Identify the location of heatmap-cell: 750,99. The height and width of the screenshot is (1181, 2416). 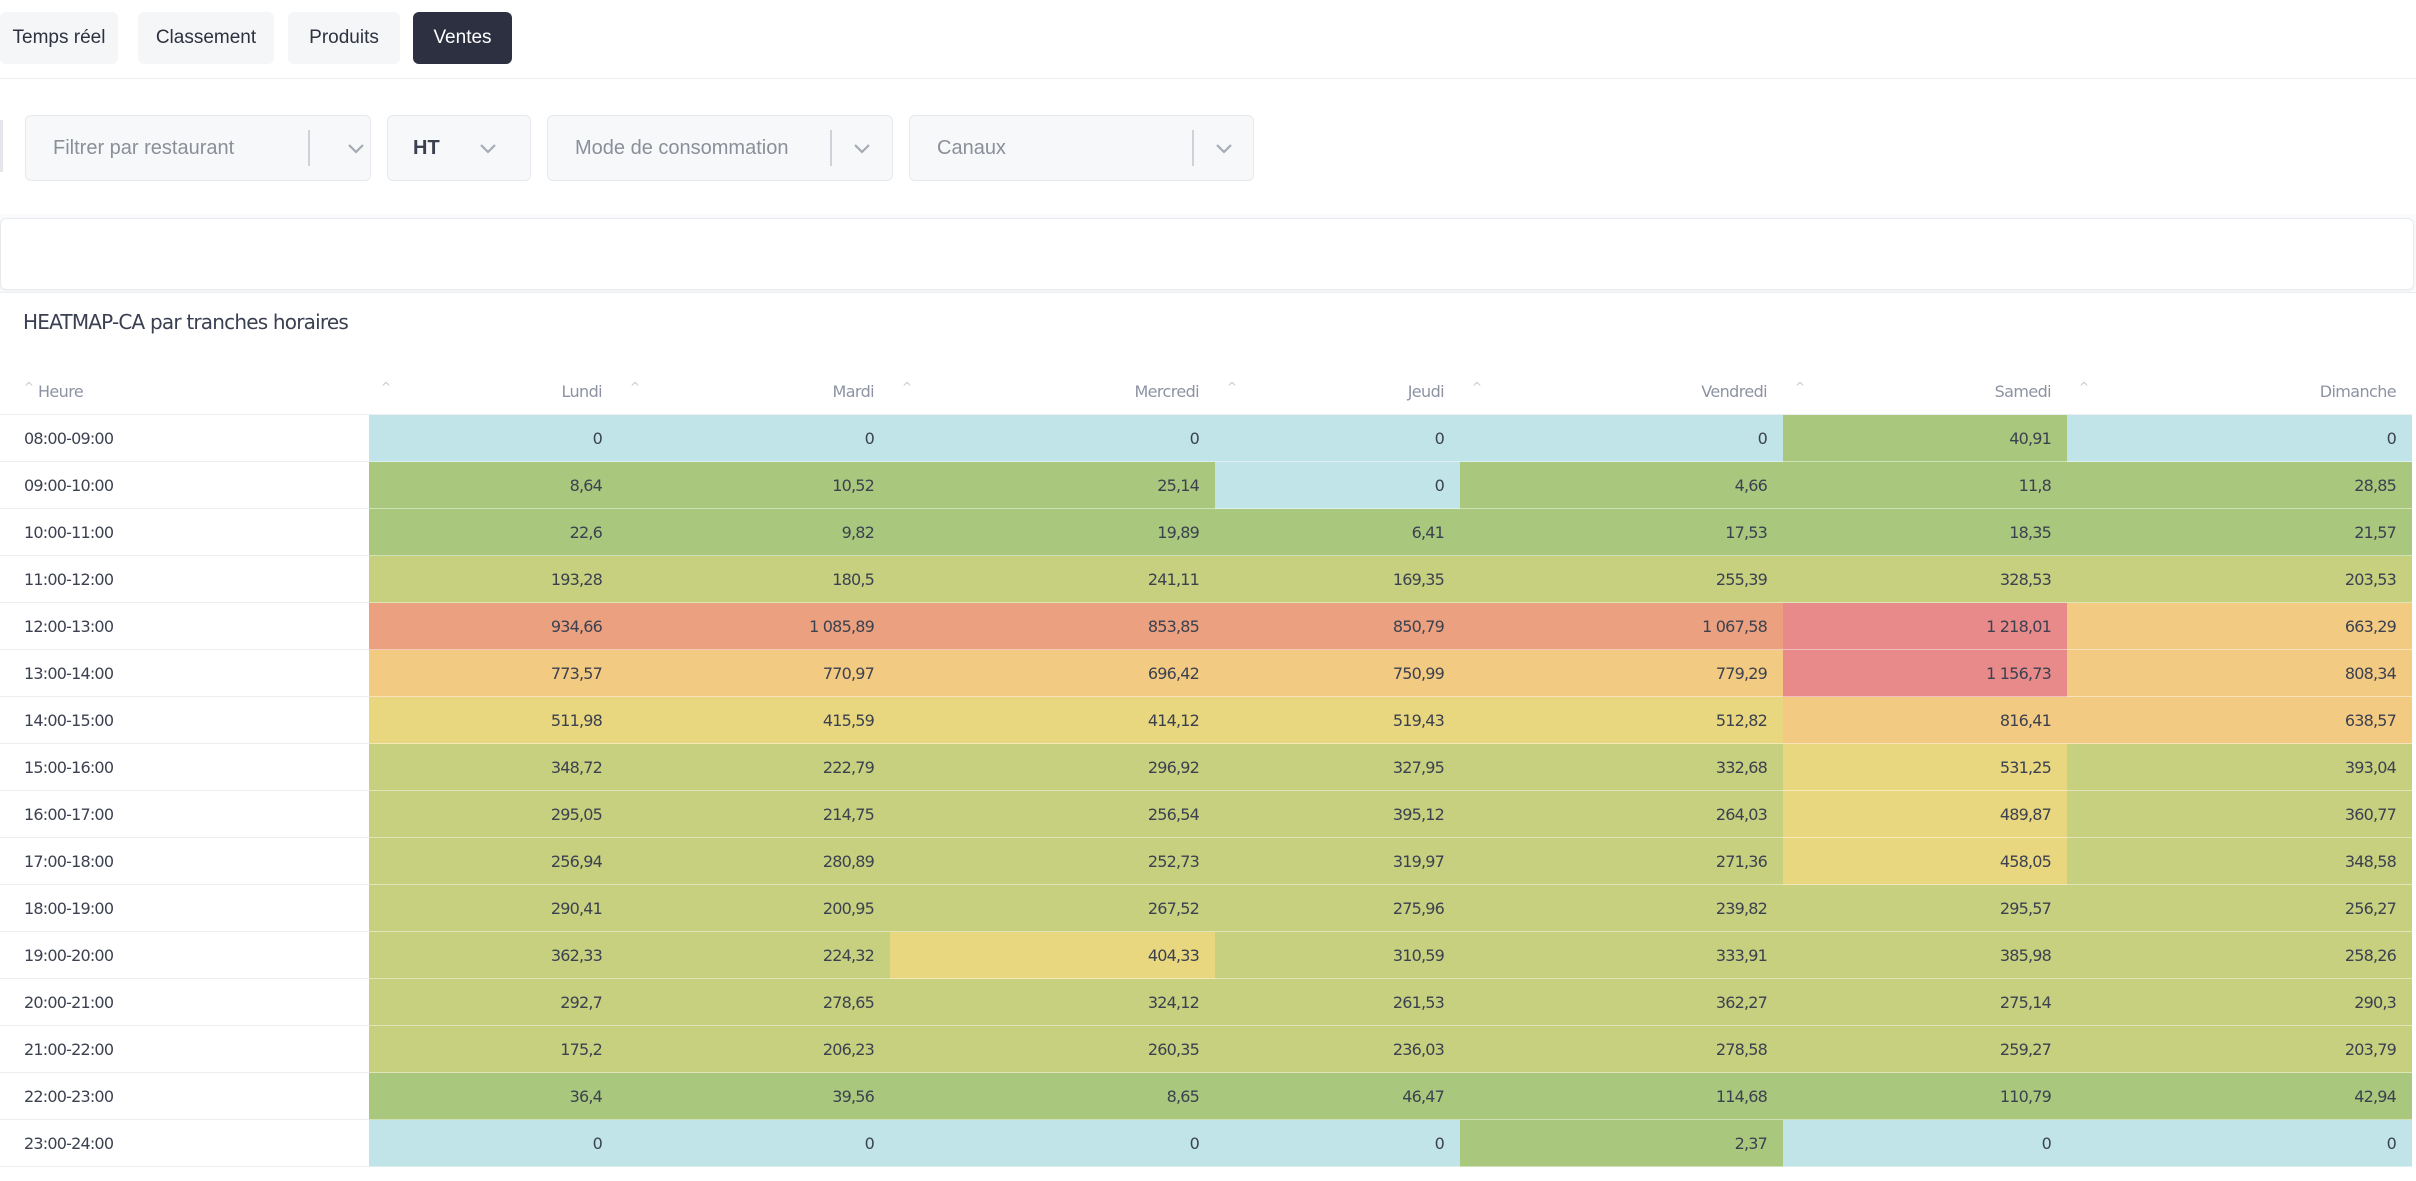
(1337, 673).